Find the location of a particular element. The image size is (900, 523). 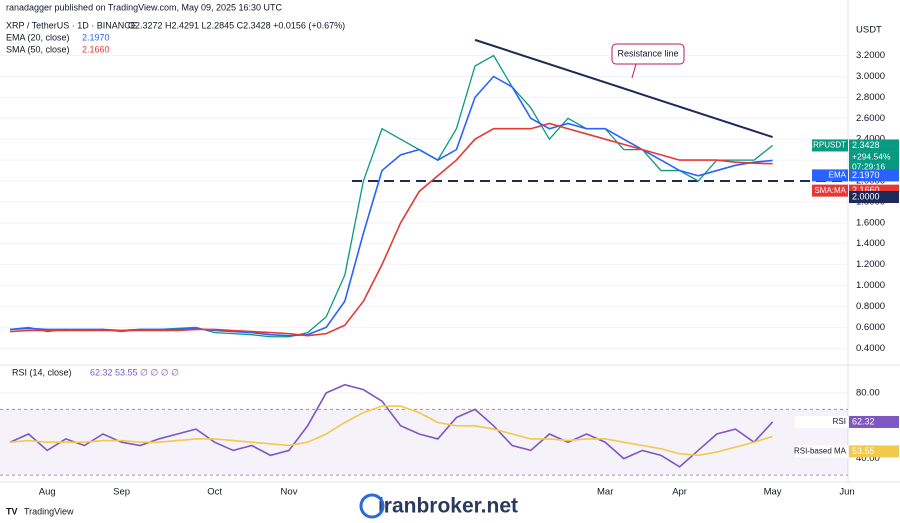

annotation: Resistance line is located at coordinates (647, 53).